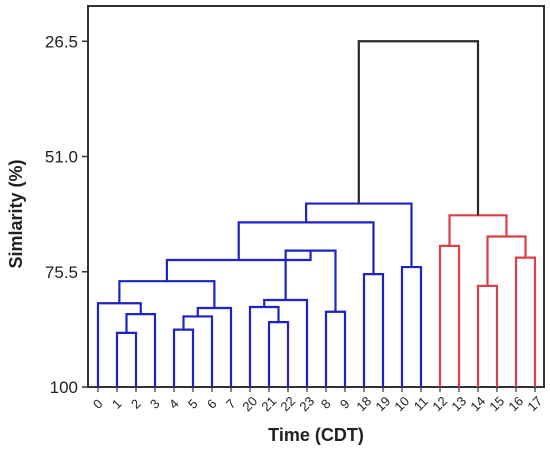 The width and height of the screenshot is (550, 449). I want to click on x-tick-label: 20, so click(249, 403).